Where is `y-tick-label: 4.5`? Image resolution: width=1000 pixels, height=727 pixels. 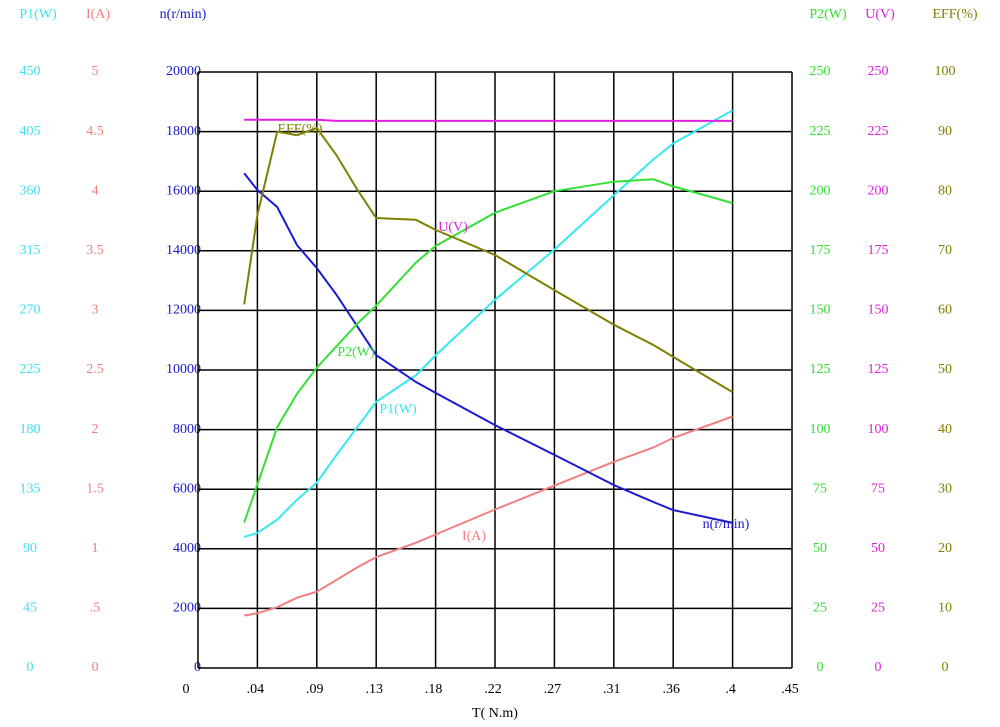
y-tick-label: 4.5 is located at coordinates (95, 131).